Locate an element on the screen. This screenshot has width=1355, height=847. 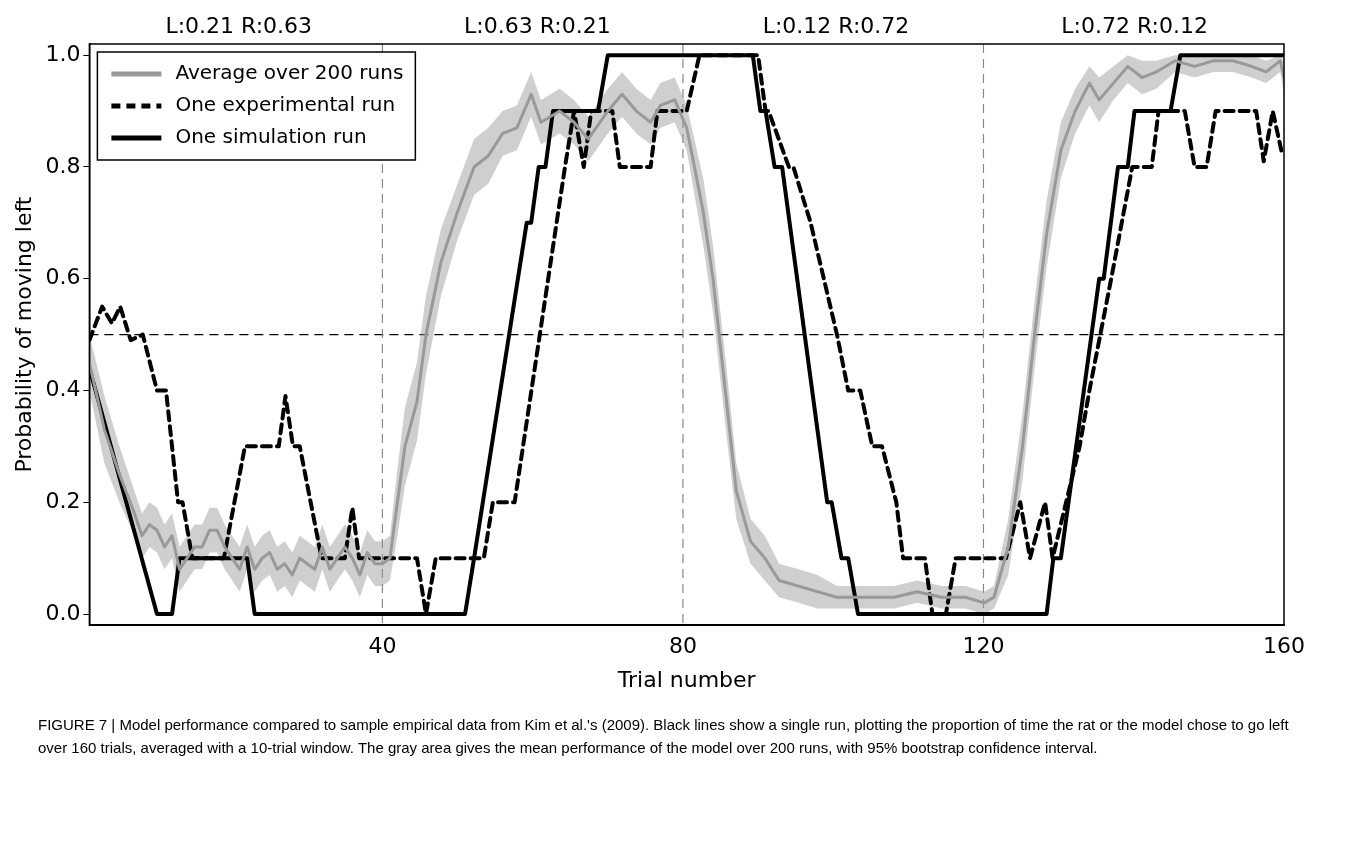
y-tick-label: 0.0 is located at coordinates (63, 612).